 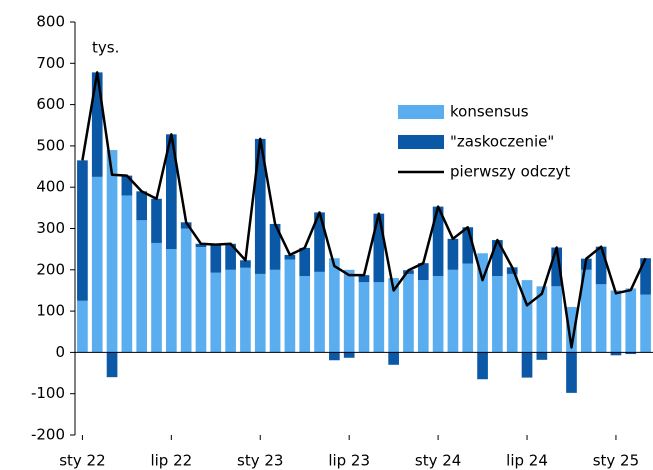 What do you see at coordinates (50, 104) in the screenshot?
I see `y-tick-label: 600` at bounding box center [50, 104].